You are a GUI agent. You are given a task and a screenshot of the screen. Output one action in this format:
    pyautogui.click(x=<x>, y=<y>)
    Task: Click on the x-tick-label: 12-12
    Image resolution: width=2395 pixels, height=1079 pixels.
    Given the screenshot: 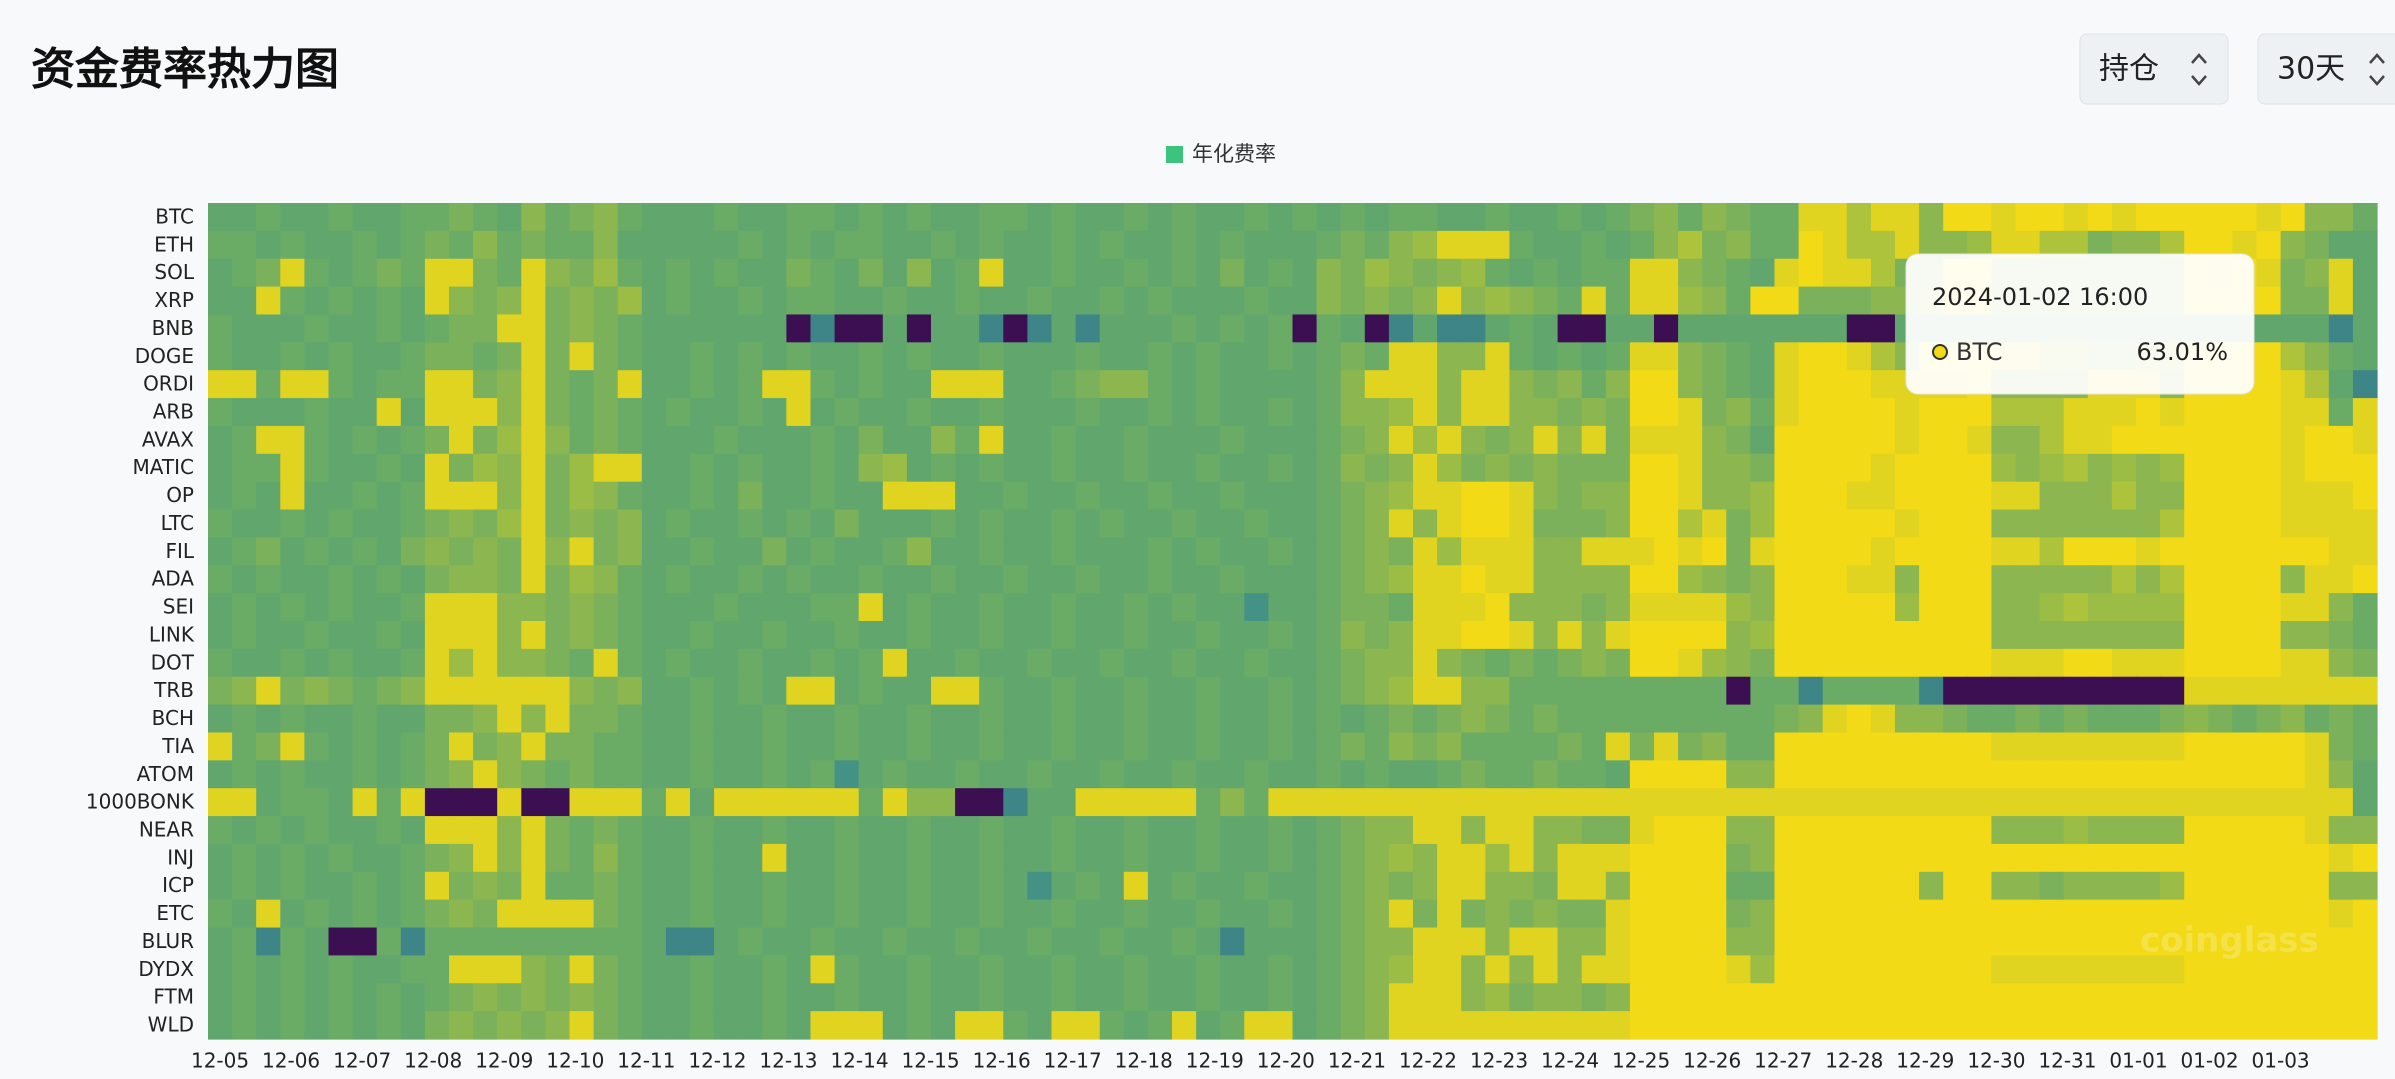 What is the action you would take?
    pyautogui.click(x=717, y=1061)
    